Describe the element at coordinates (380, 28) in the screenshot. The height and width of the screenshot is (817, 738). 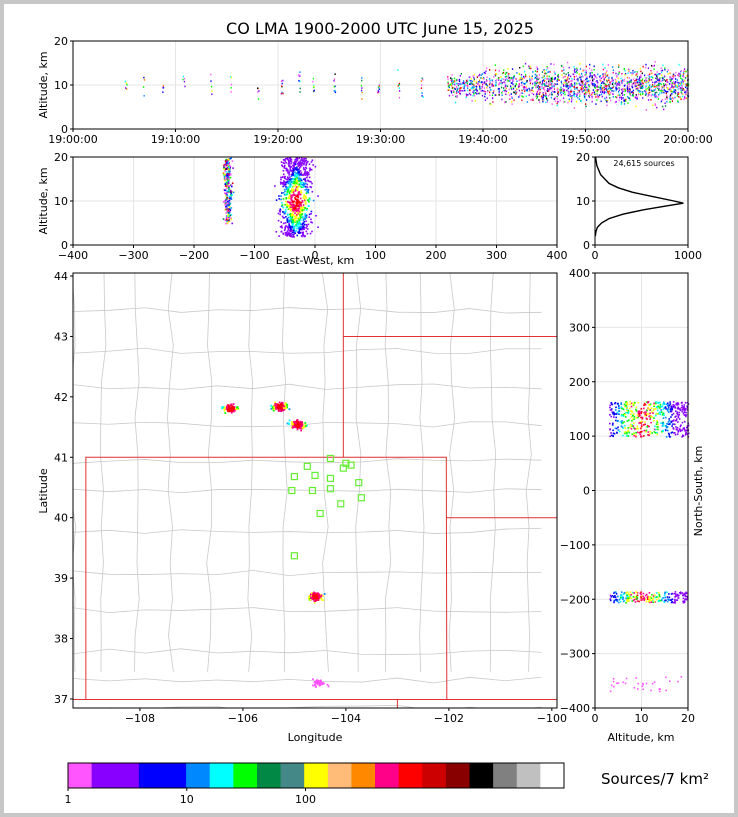
I see `chart-title: CO LMA 1900-2000 UTC June 15, 2025` at that location.